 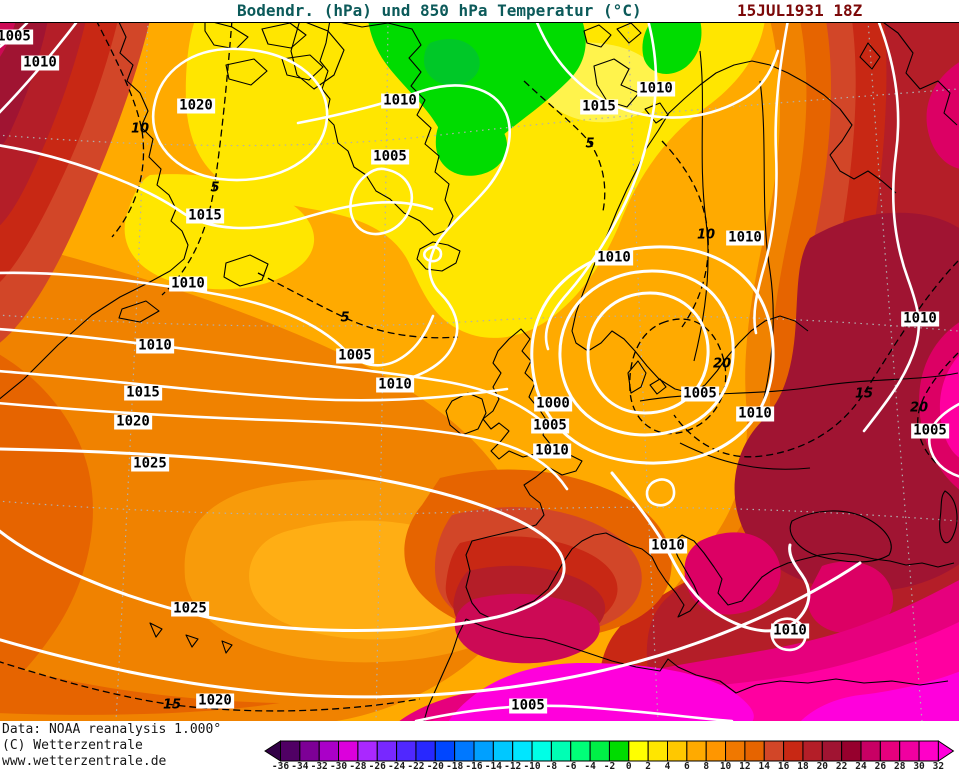 What do you see at coordinates (823, 765) in the screenshot?
I see `colorbar-tick: 20` at bounding box center [823, 765].